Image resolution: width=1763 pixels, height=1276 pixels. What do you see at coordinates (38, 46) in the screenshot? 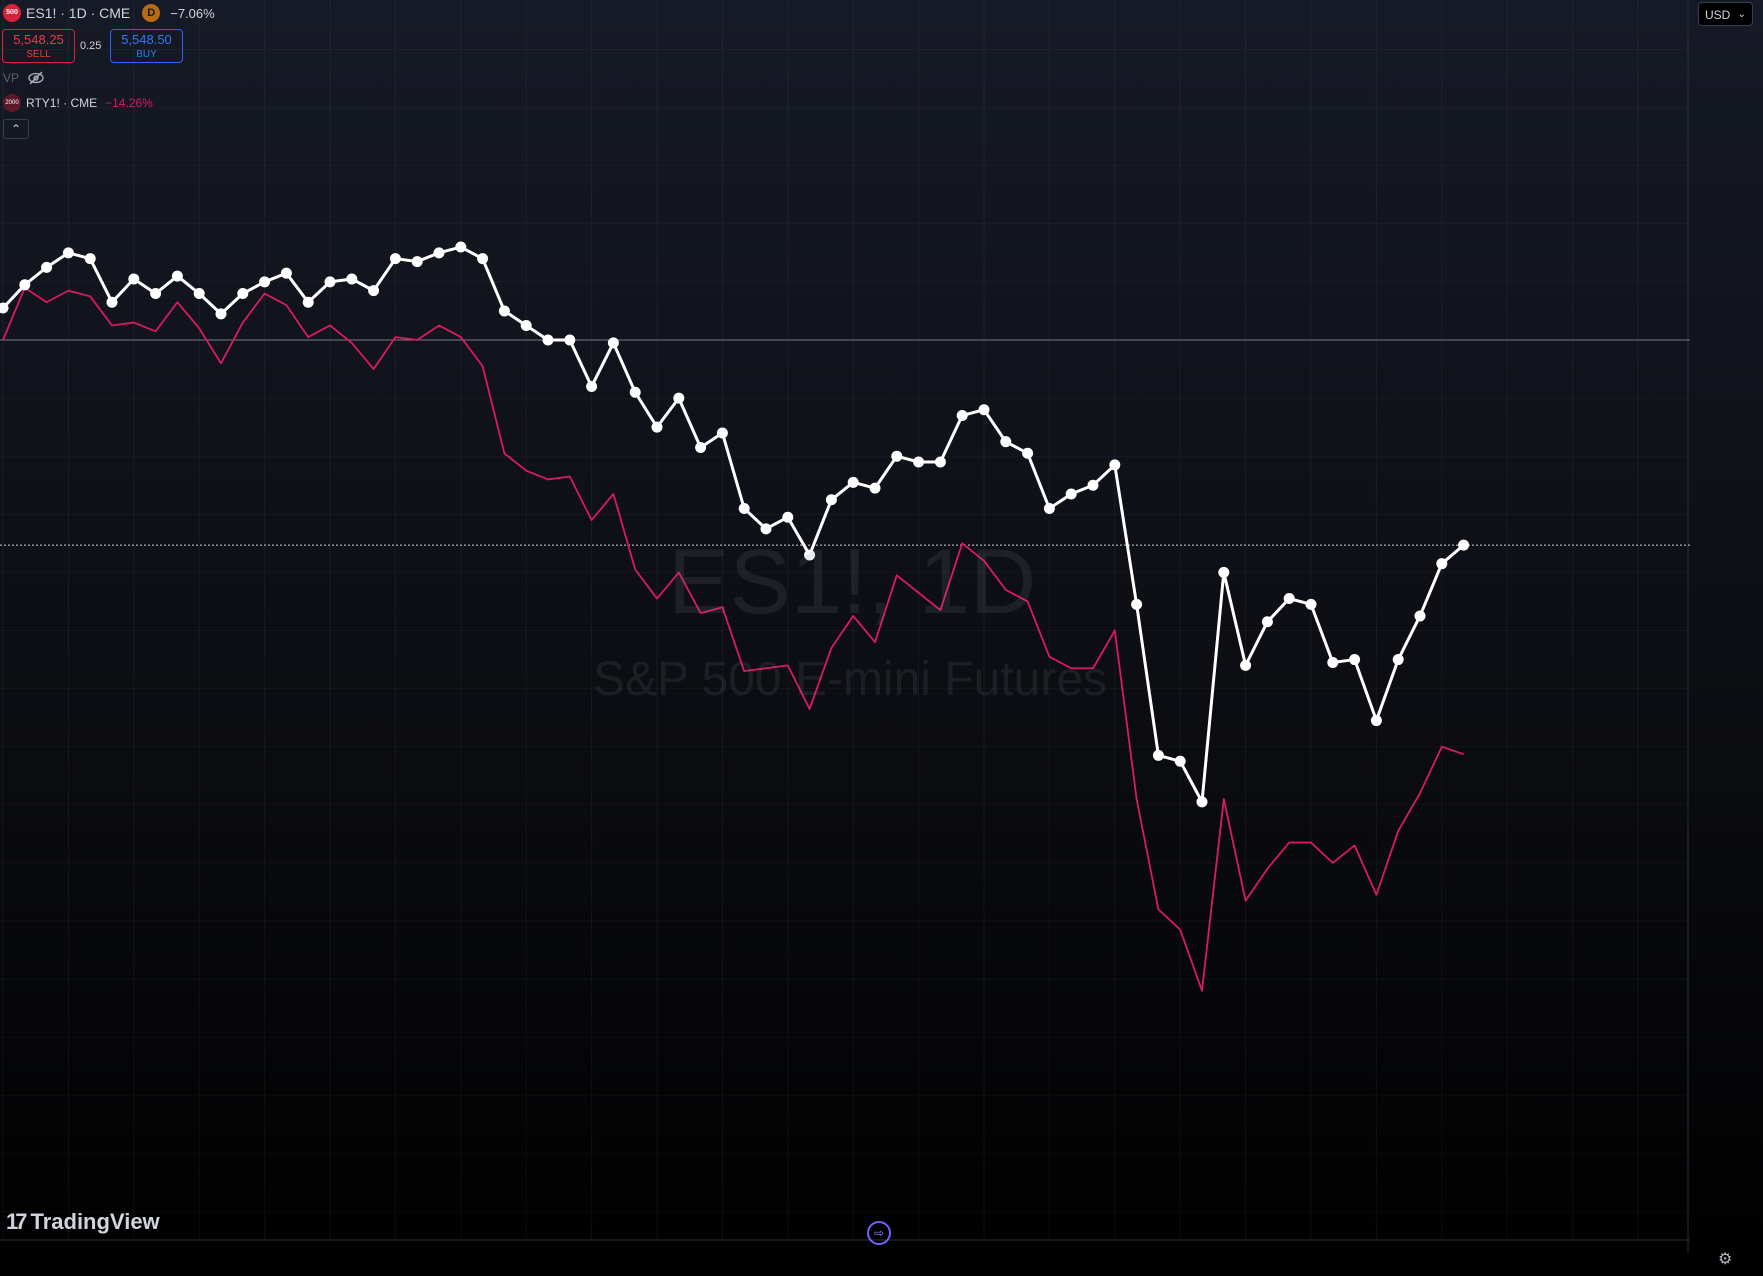
I see `sell-button: 5,548.25 SELL` at bounding box center [38, 46].